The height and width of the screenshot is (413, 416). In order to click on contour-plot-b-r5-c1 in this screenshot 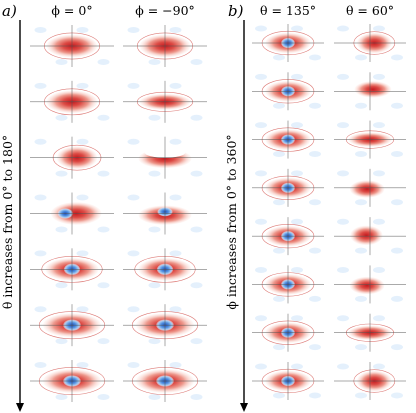, I will do `click(288, 236)`.